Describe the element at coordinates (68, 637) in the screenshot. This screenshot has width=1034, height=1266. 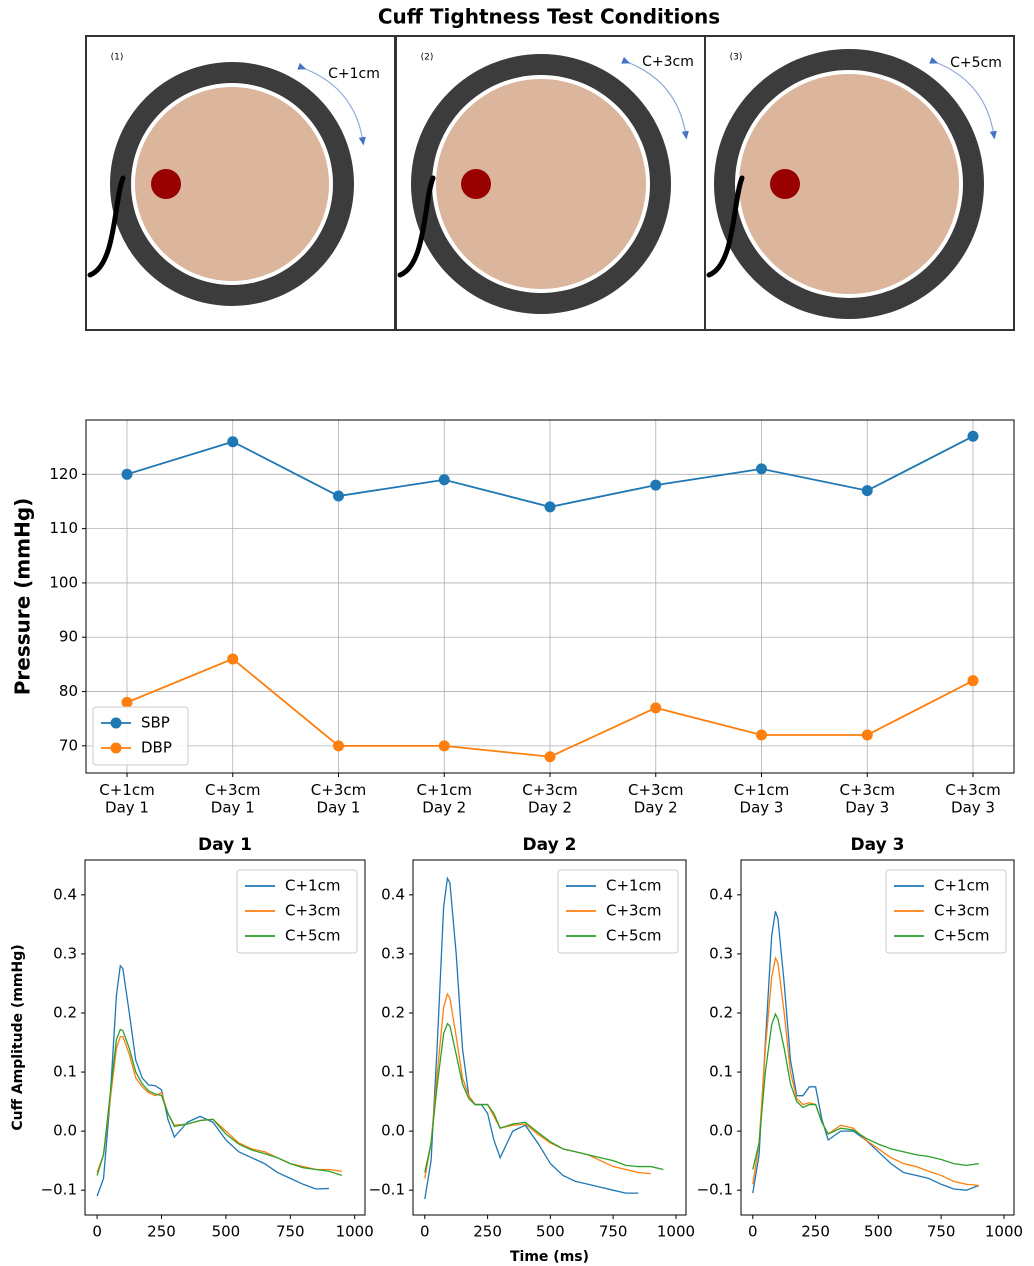
I see `y-tick-label: 90` at that location.